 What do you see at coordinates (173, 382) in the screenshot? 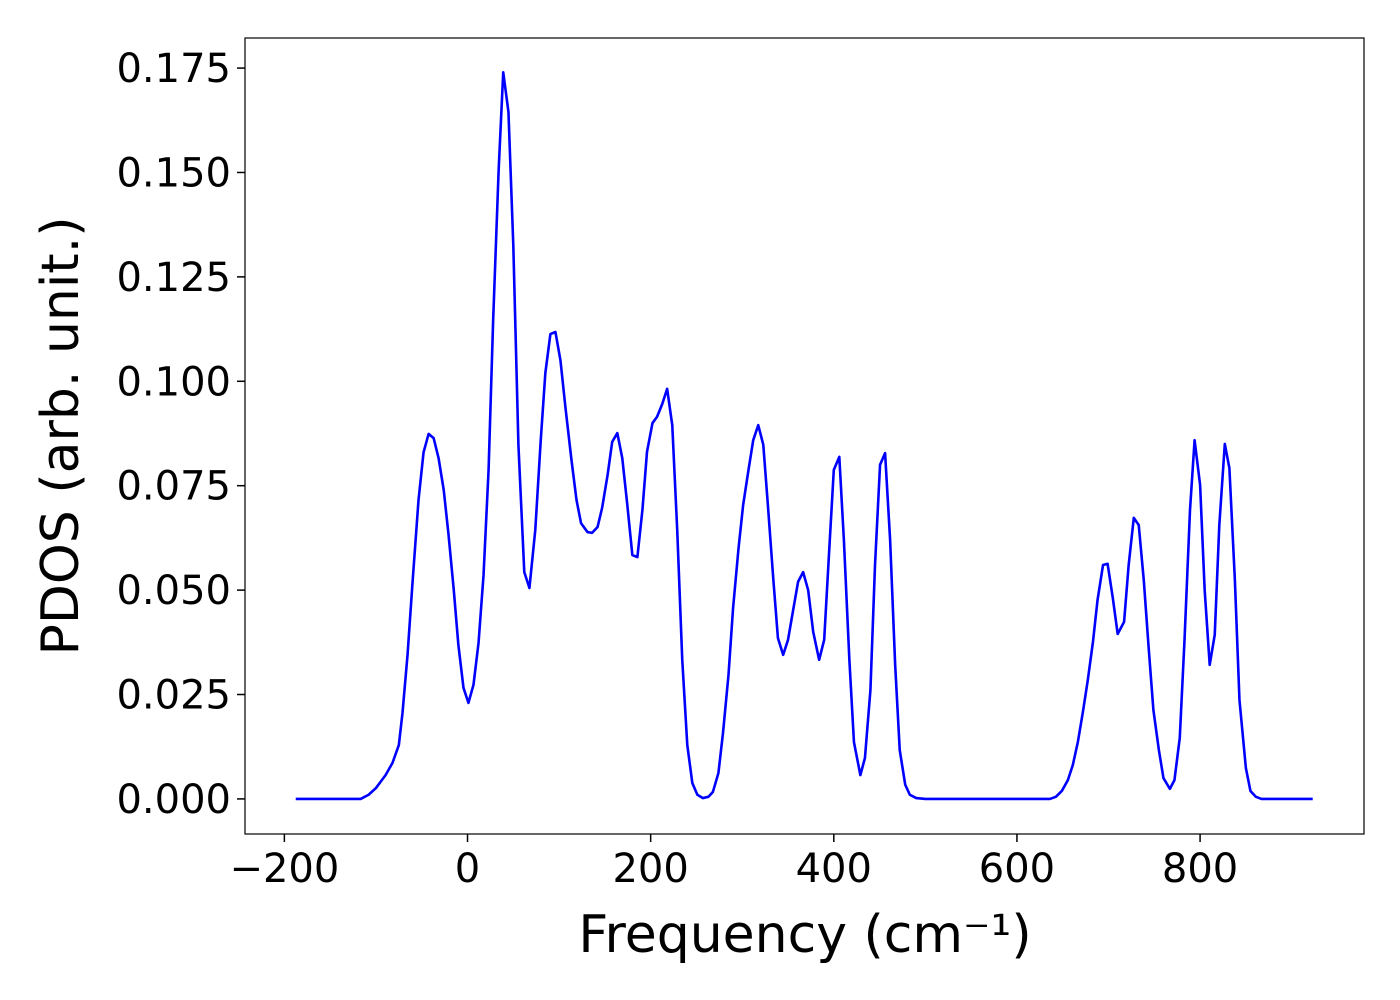
I see `y-tick-label: 0.100` at bounding box center [173, 382].